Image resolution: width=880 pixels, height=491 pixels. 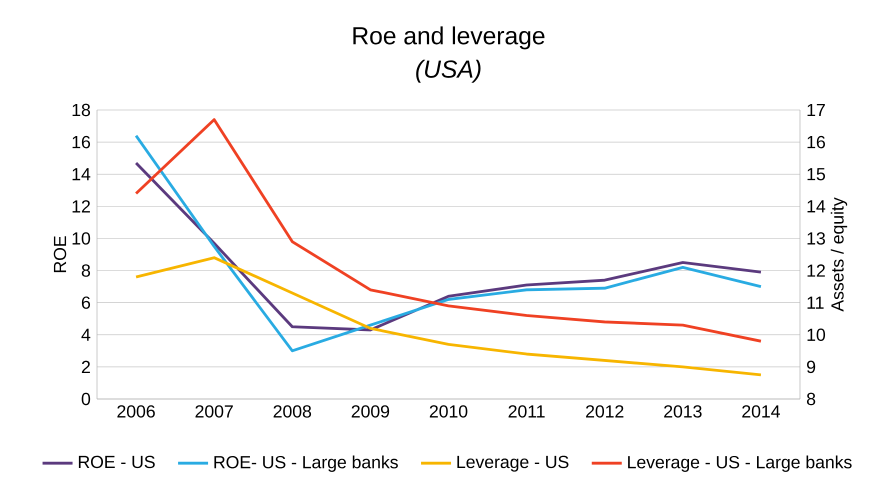 I want to click on x-tick-label: 2011, so click(x=526, y=411).